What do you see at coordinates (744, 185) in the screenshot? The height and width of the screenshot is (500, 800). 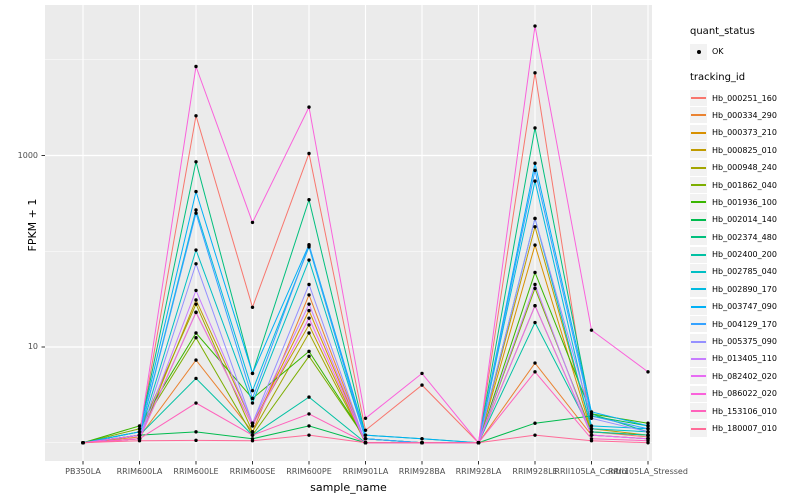 I see `legend-item-label: Hb_001862_040` at bounding box center [744, 185].